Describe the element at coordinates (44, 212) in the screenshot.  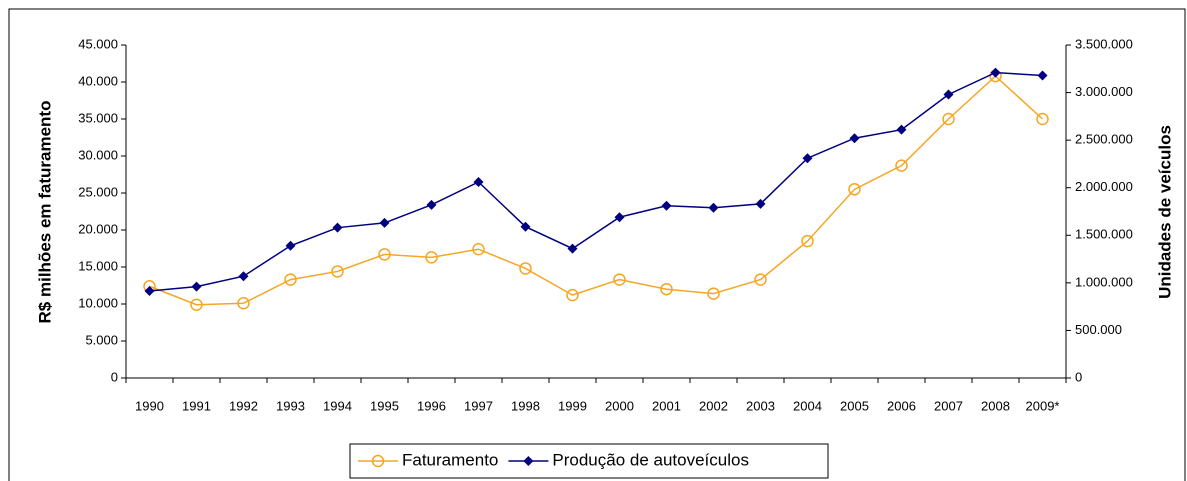
I see `y-axis-title: R$ milhões em faturamento` at that location.